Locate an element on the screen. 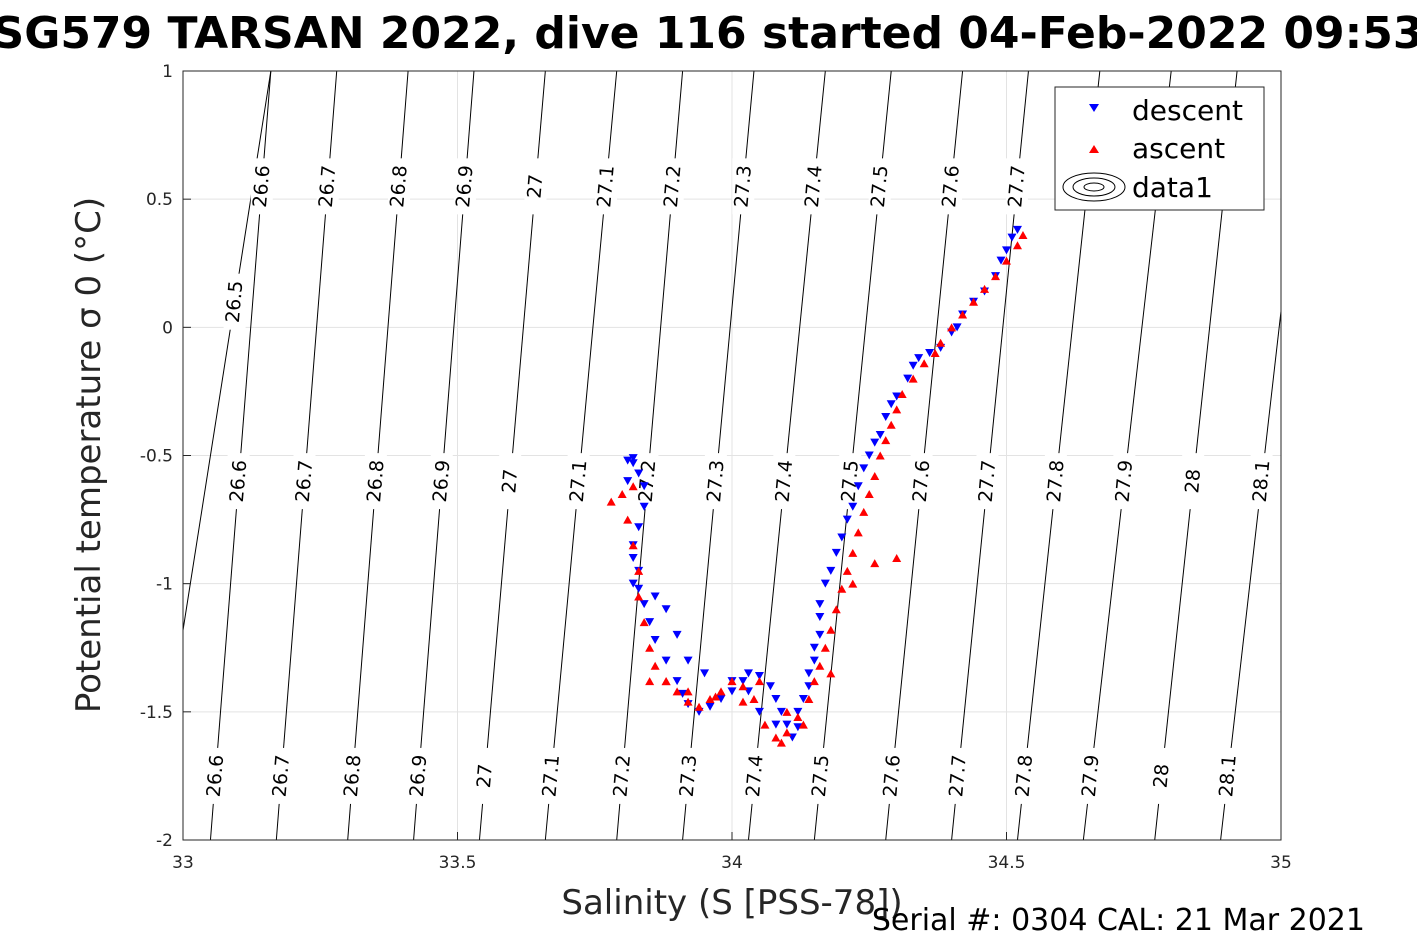 The width and height of the screenshot is (1417, 945). legend-descent-label: descent is located at coordinates (1187, 110).